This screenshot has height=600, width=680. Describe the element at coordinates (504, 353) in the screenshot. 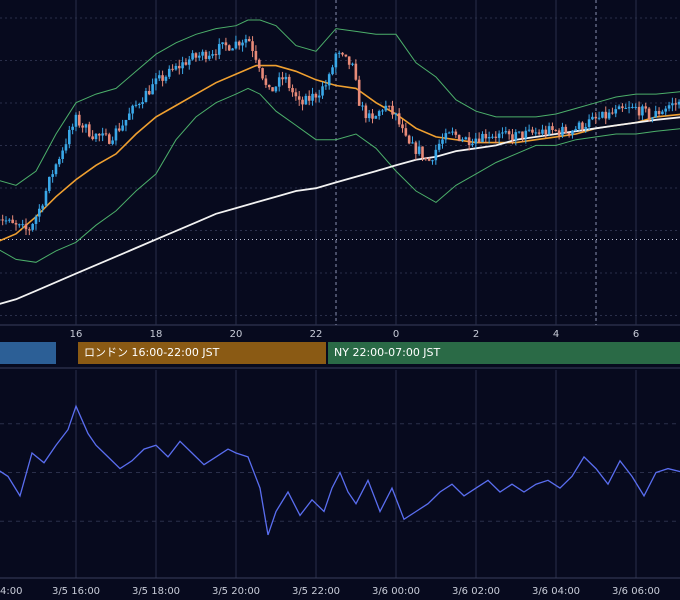

I see `session-ny-band` at that location.